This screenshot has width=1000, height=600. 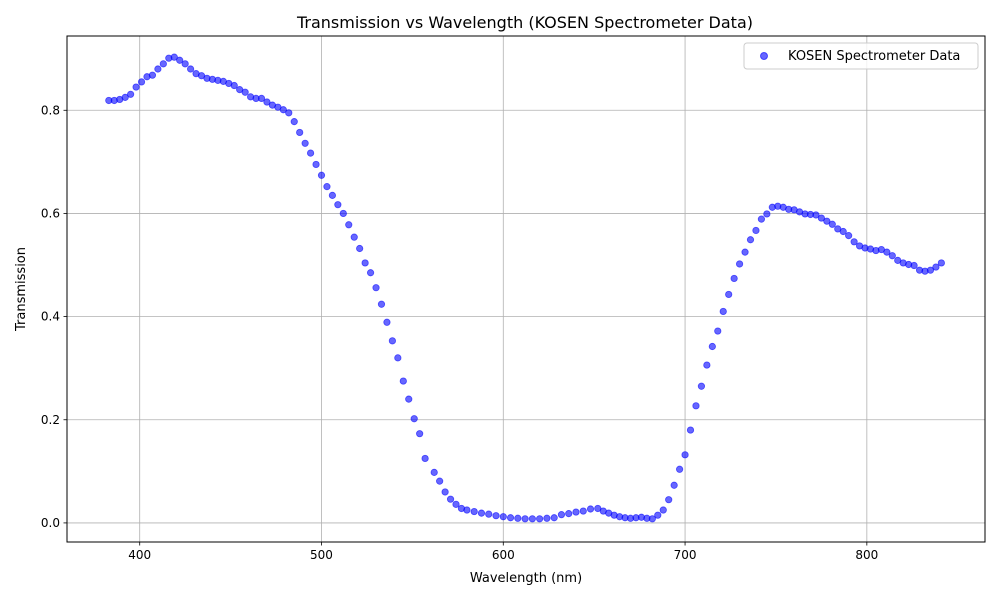 What do you see at coordinates (764, 56) in the screenshot?
I see `legend-marker` at bounding box center [764, 56].